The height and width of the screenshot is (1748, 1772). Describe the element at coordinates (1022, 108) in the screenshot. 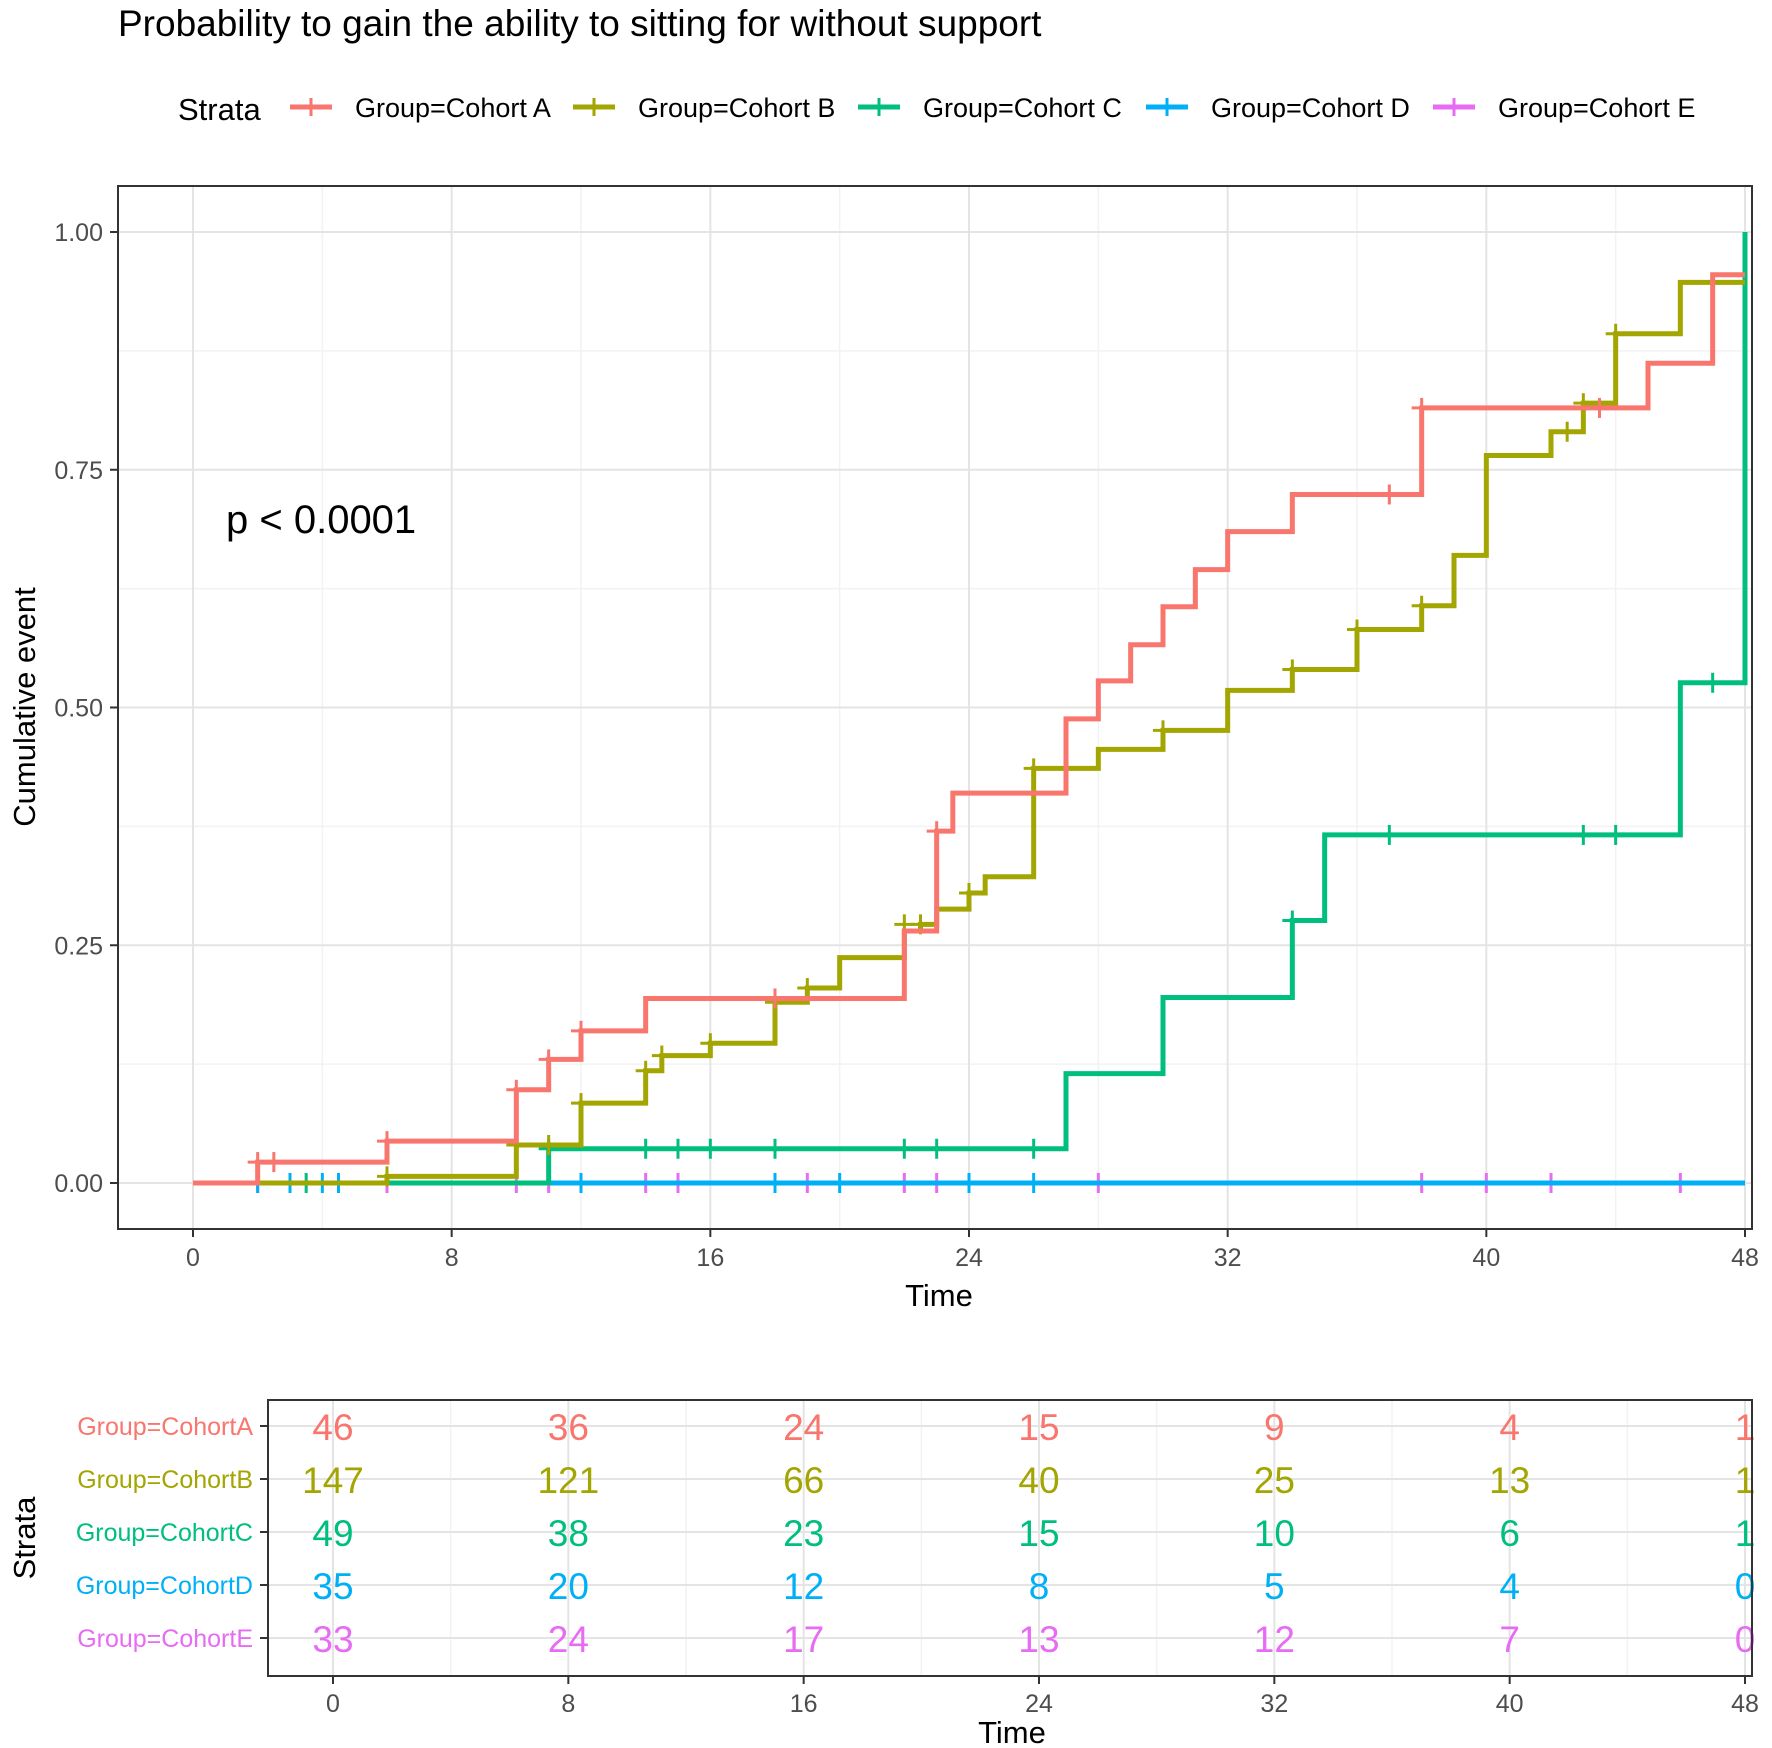

I see `legend-label: Group=Cohort C` at that location.